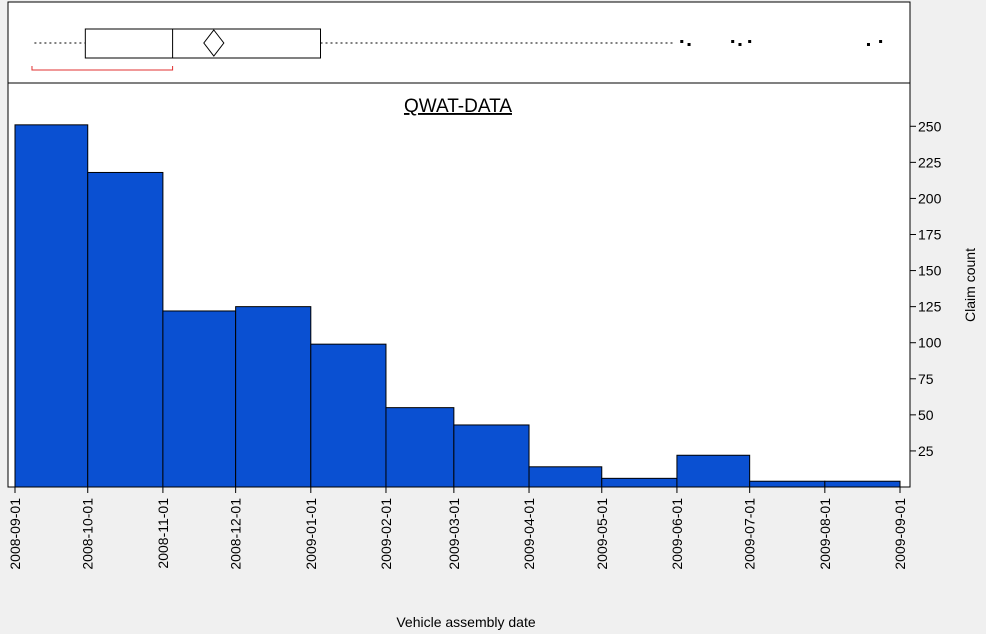  What do you see at coordinates (825, 534) in the screenshot?
I see `x-tick-label: 2009-08-01` at bounding box center [825, 534].